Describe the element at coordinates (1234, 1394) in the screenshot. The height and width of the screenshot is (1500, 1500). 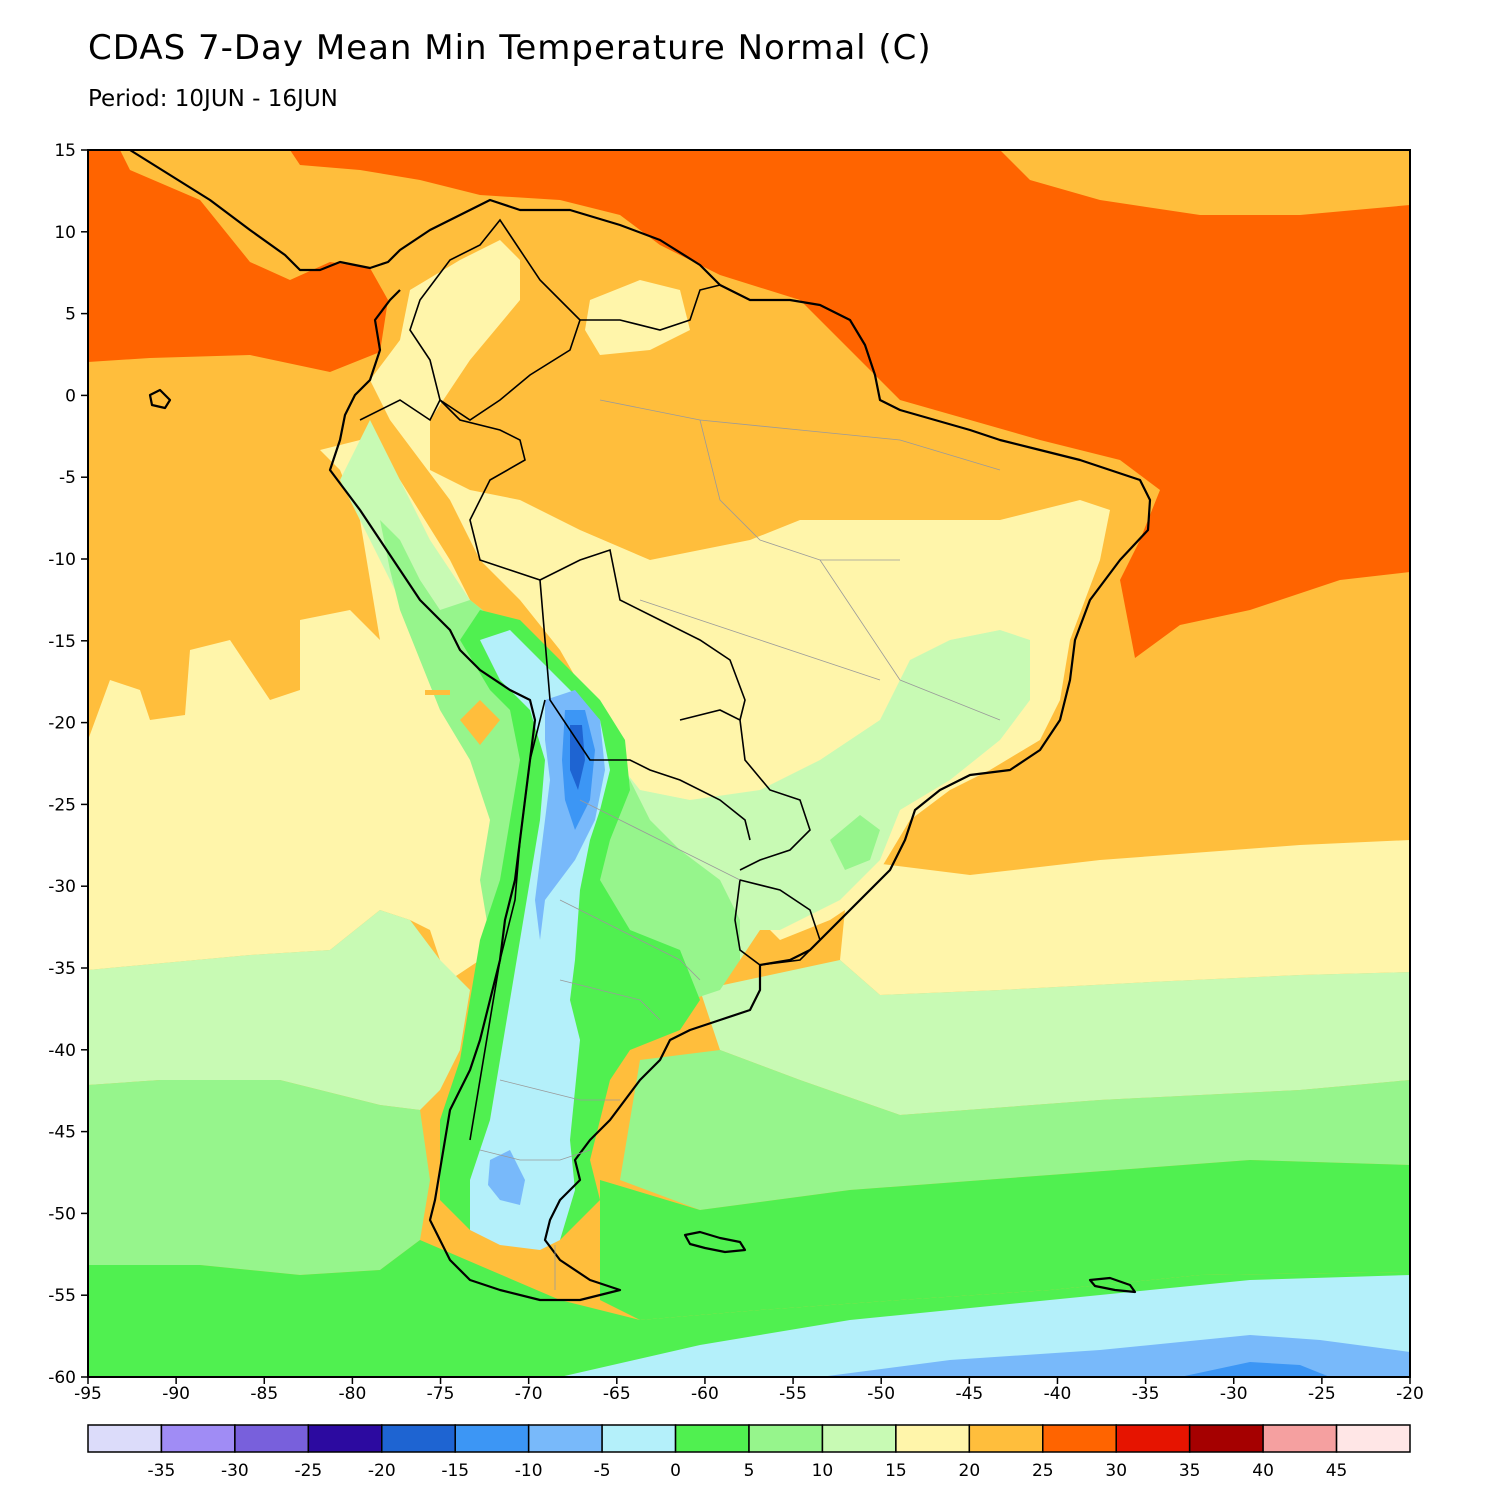
I see `x-tick-label: -30` at that location.